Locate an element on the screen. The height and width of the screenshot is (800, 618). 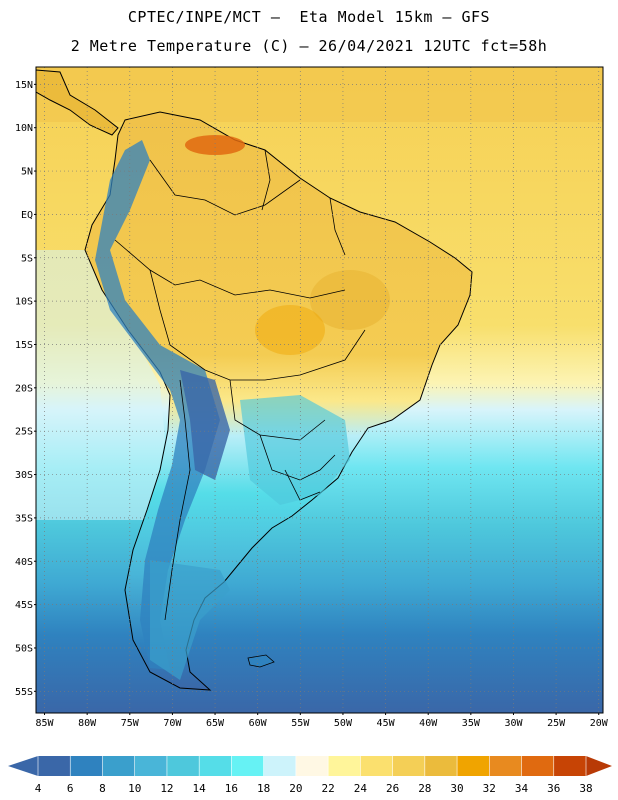
patagonia-cool is located at coordinates (190, 620).